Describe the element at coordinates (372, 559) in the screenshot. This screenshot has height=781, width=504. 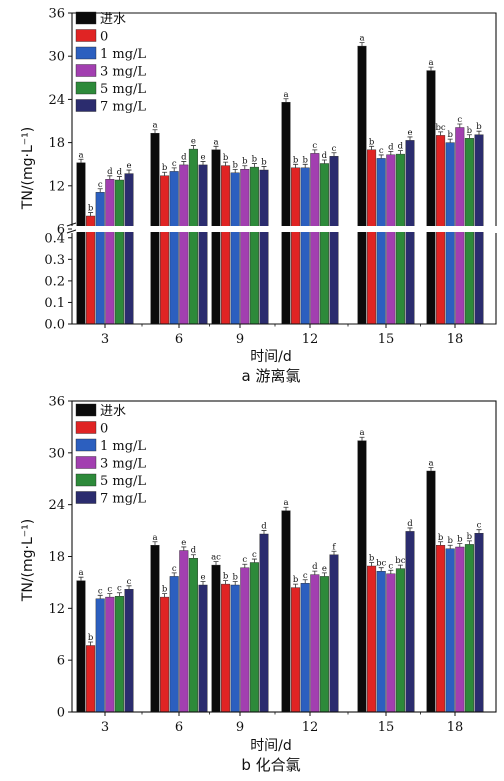
I see `panel-b-sig-letter-4-1: b` at that location.